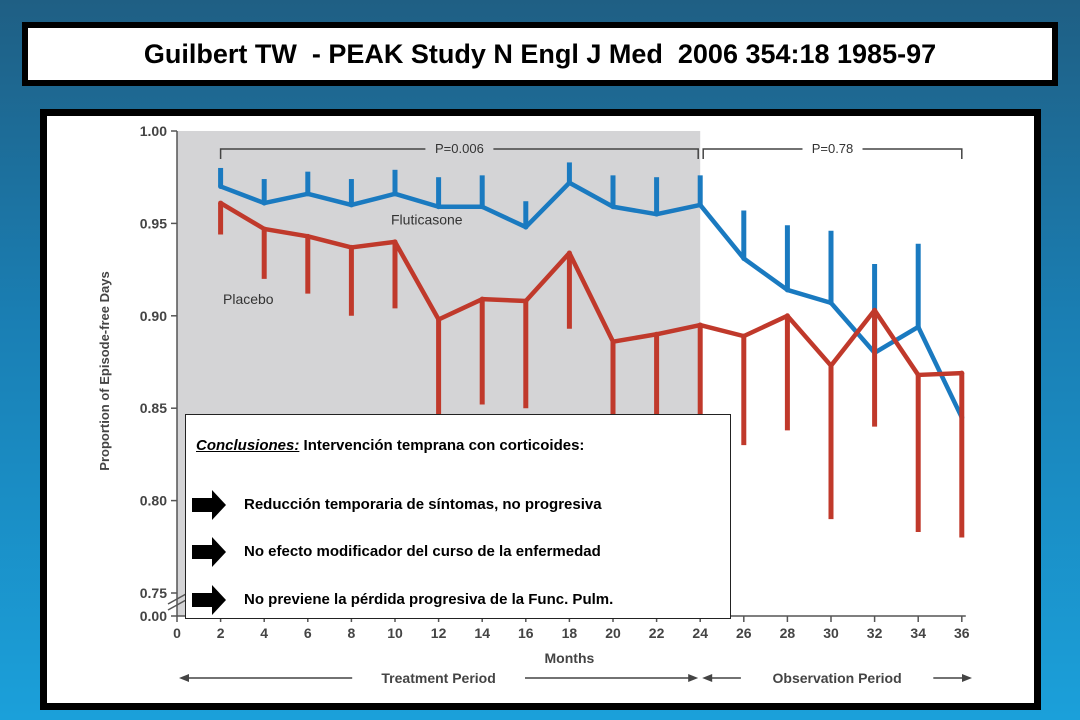 This screenshot has width=1080, height=720. I want to click on p-treatment-label-bg, so click(459, 147).